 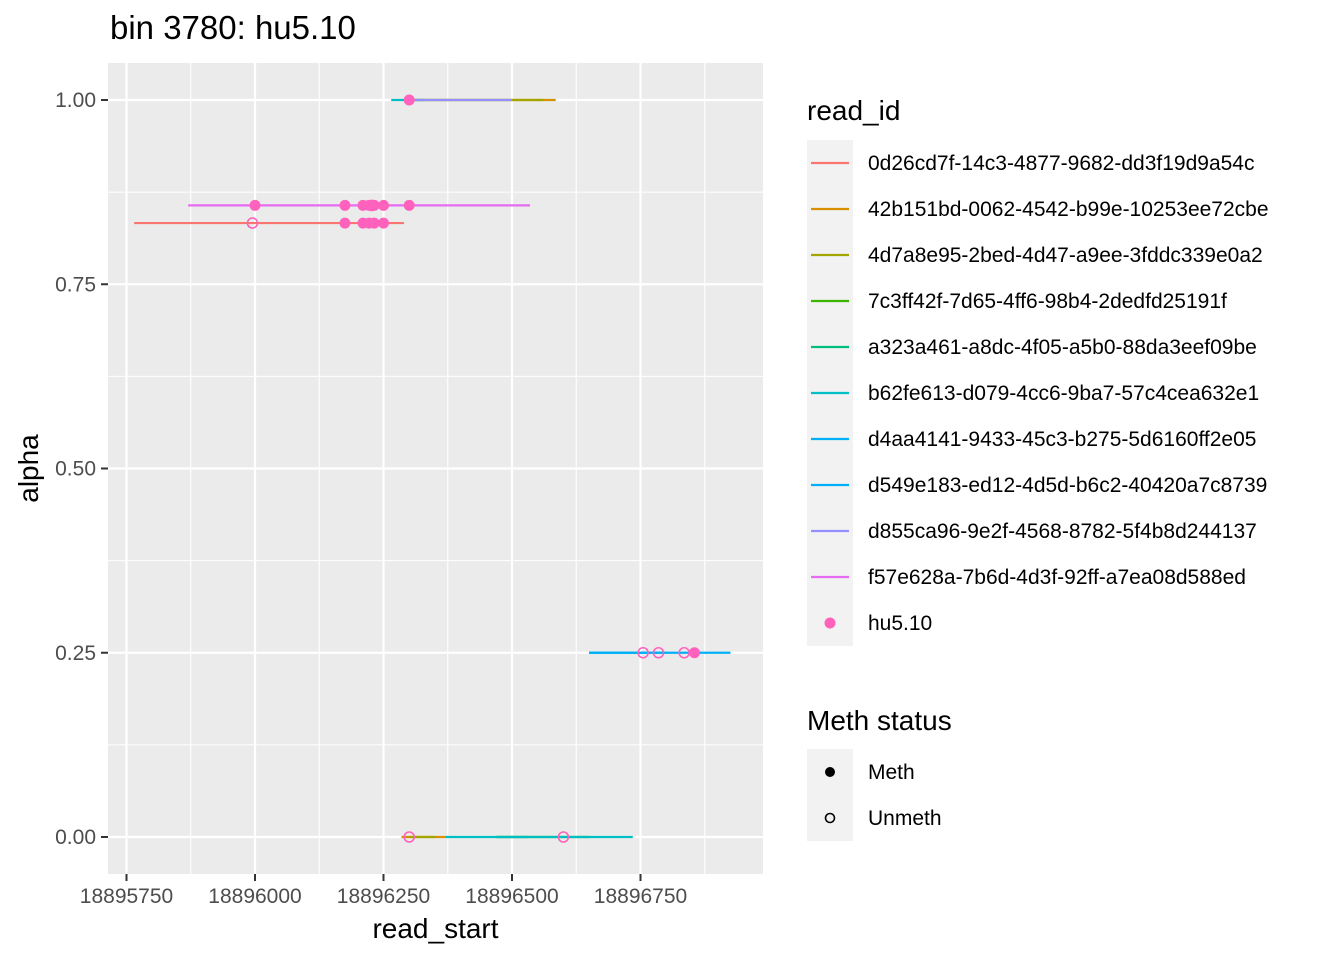 What do you see at coordinates (1062, 531) in the screenshot?
I see `legend-label-9: d855ca96-9e2f-4568-8782-5f4b8d244137` at bounding box center [1062, 531].